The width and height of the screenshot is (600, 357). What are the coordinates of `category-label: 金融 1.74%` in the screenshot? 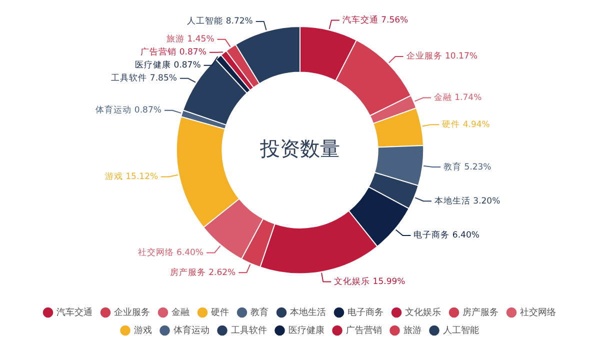 It's located at (458, 98).